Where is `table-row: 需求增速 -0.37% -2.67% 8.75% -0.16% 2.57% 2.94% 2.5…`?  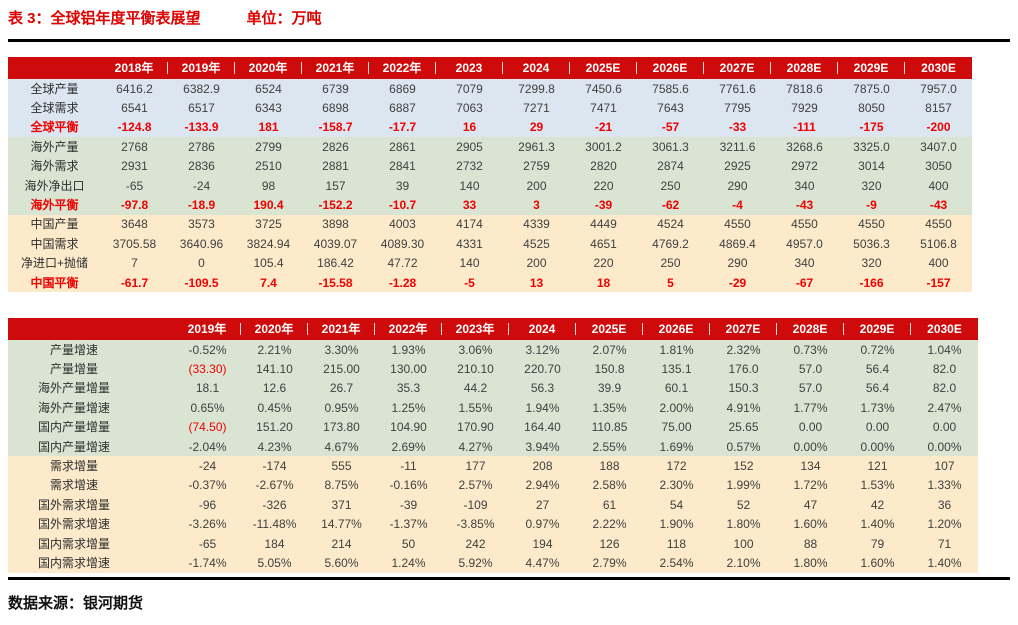
table-row: 需求增速 -0.37% -2.67% 8.75% -0.16% 2.57% 2.94% 2.5… is located at coordinates (493, 485).